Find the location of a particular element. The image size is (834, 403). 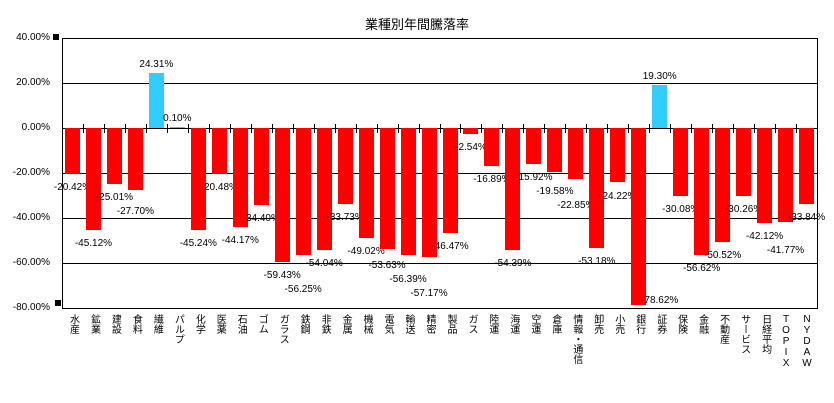

bar-value-label: -56.62% is located at coordinates (702, 269).